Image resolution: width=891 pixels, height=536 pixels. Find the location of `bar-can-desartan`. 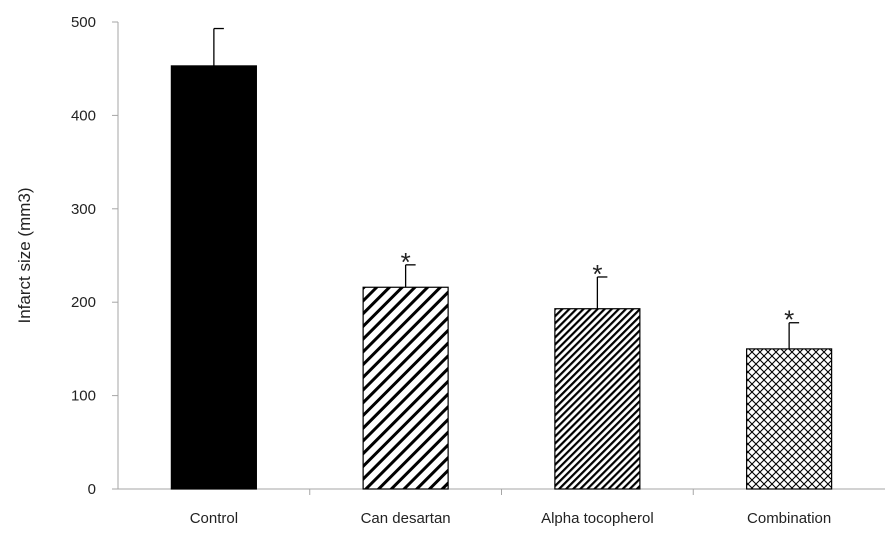

bar-can-desartan is located at coordinates (405, 388).